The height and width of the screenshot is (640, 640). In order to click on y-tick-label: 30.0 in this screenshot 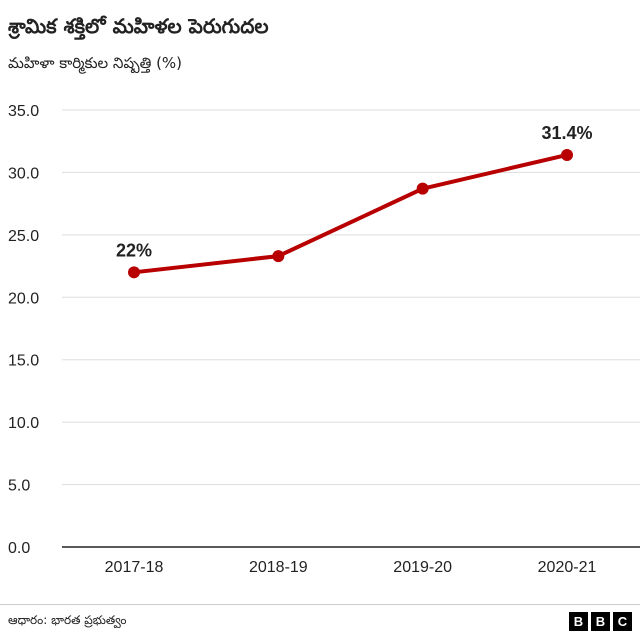, I will do `click(23, 173)`.